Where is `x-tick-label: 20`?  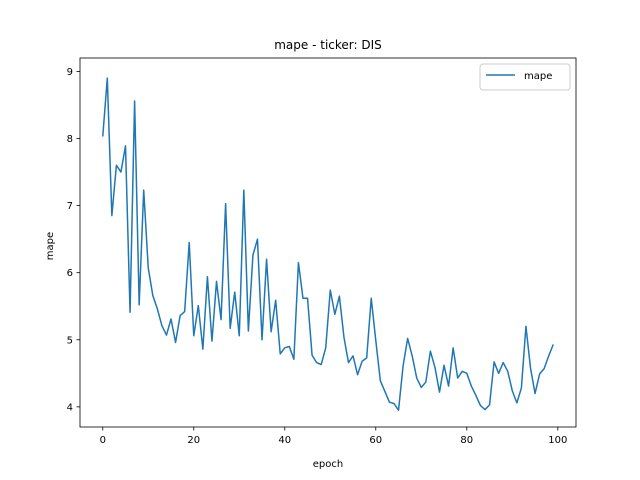 x-tick-label: 20 is located at coordinates (193, 440).